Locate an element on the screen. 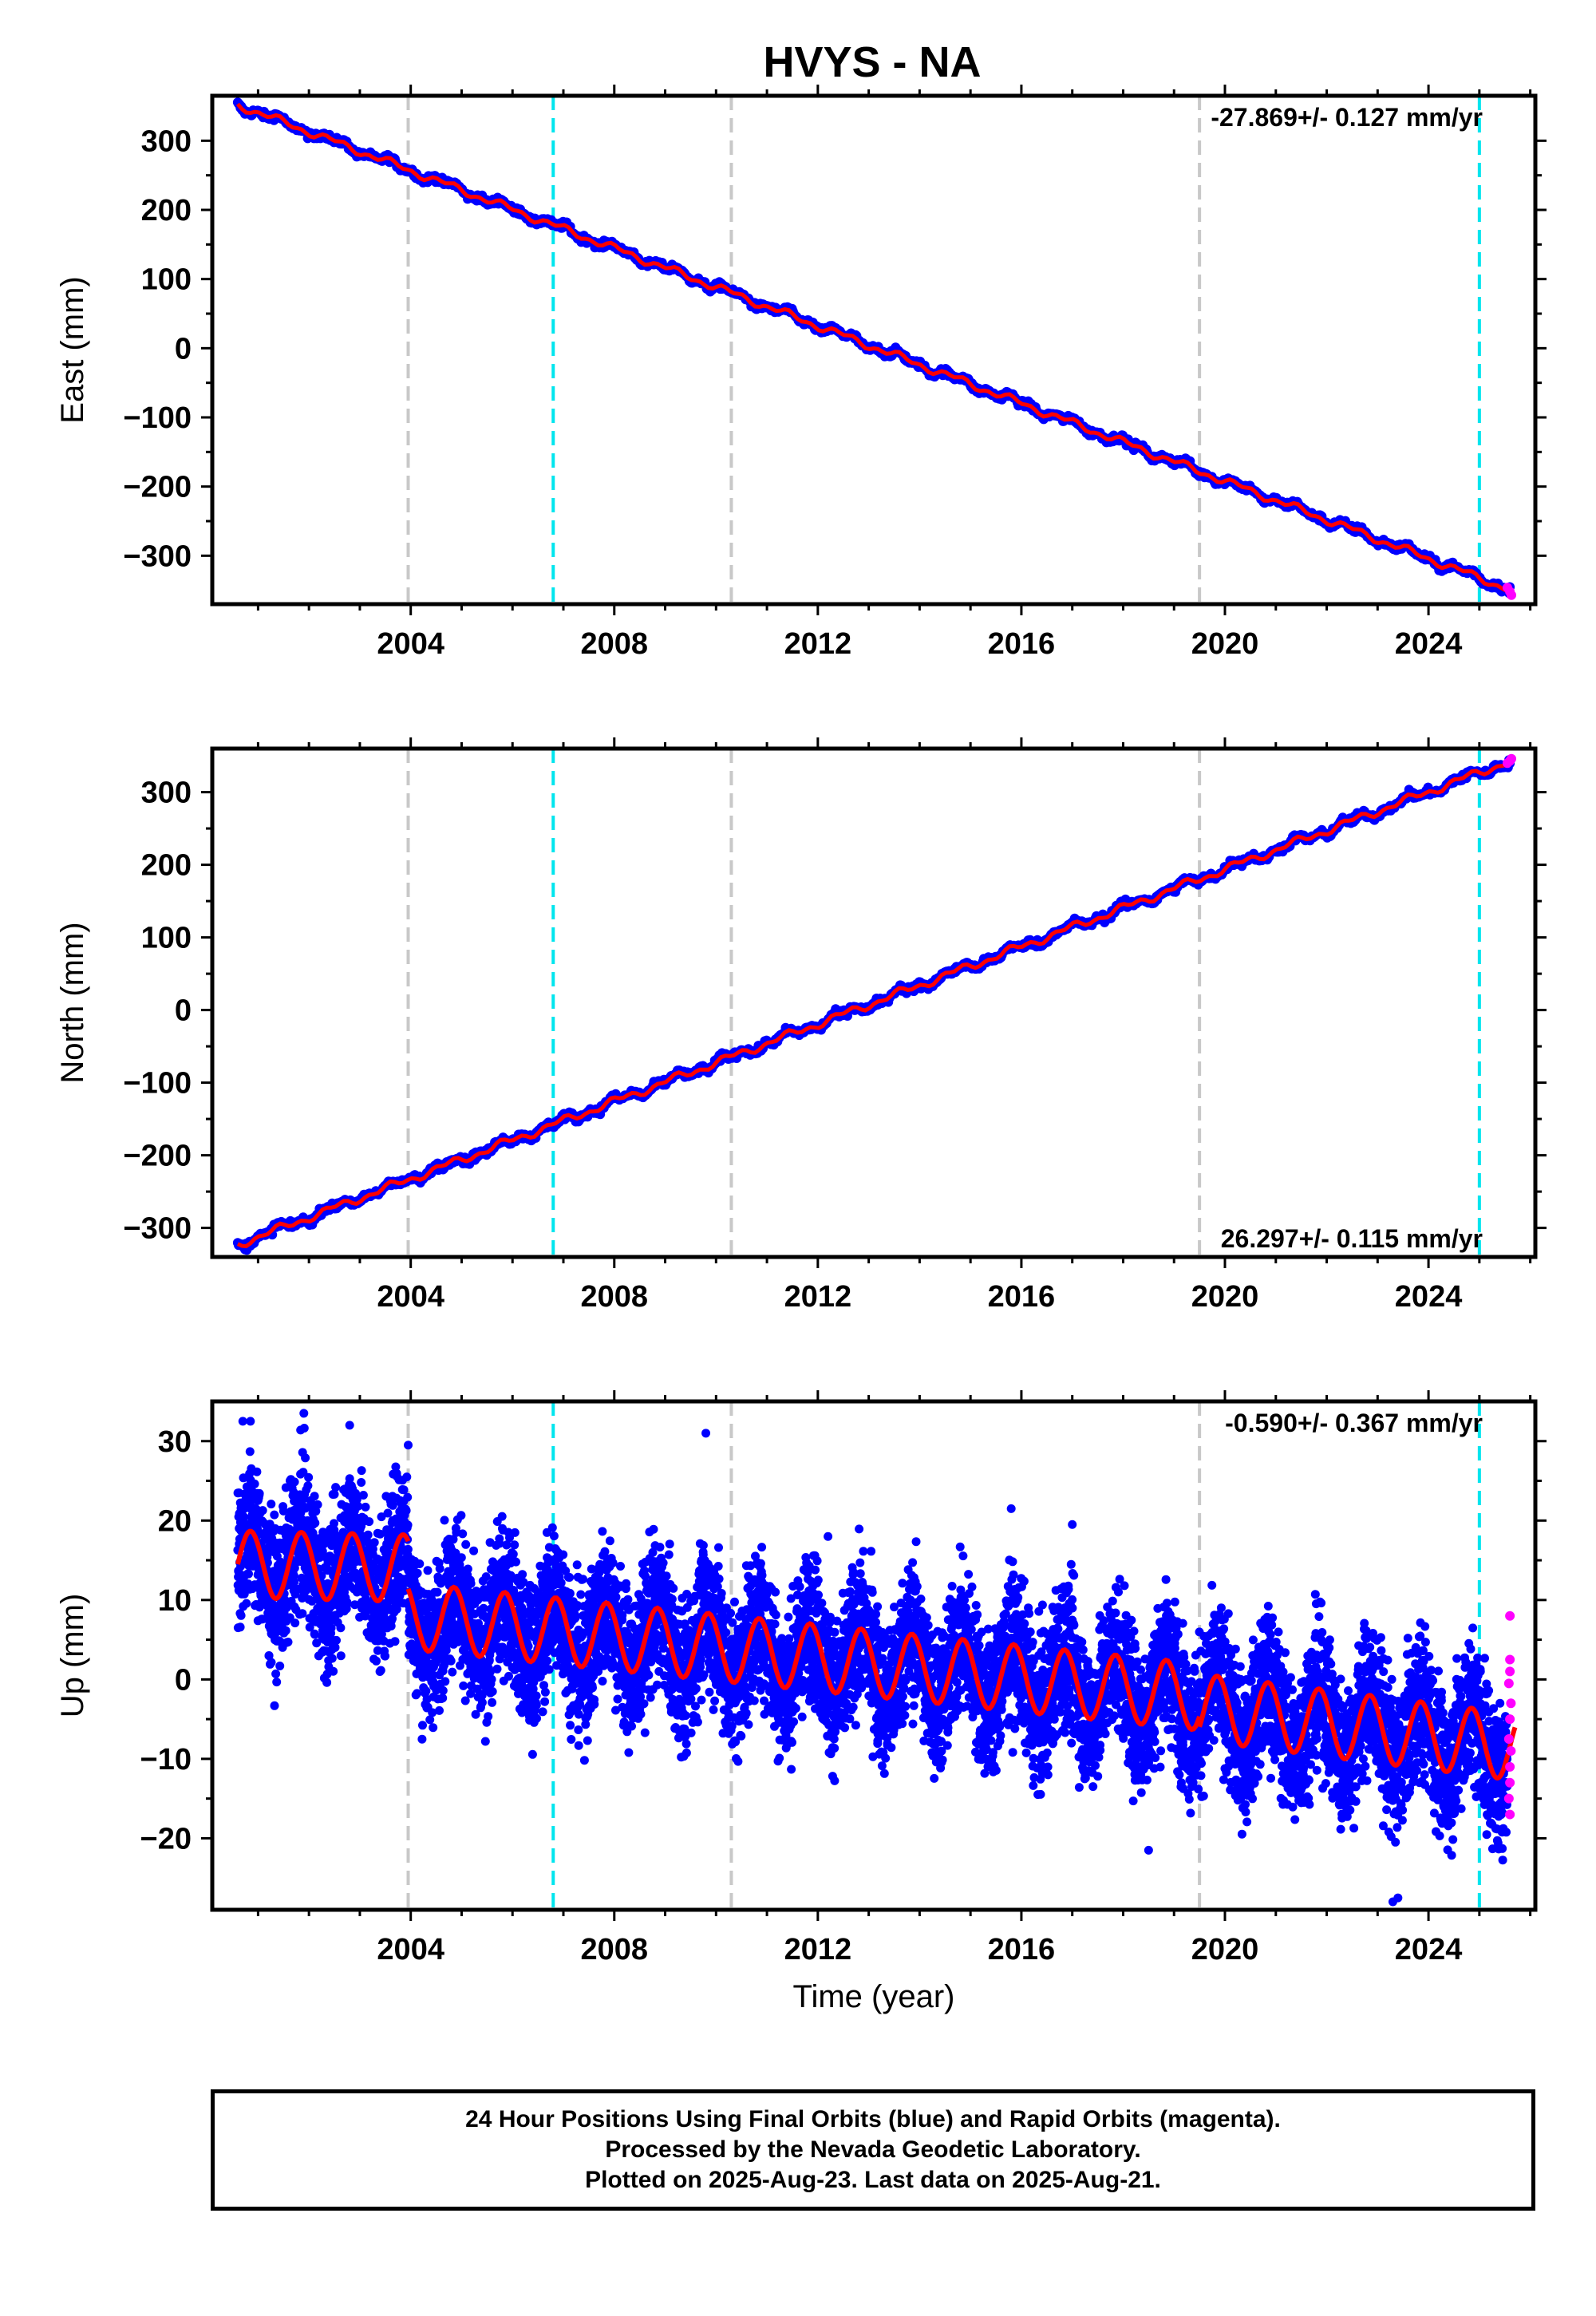 This screenshot has width=1596, height=2316. x-tick-label: 2008 is located at coordinates (615, 1297).